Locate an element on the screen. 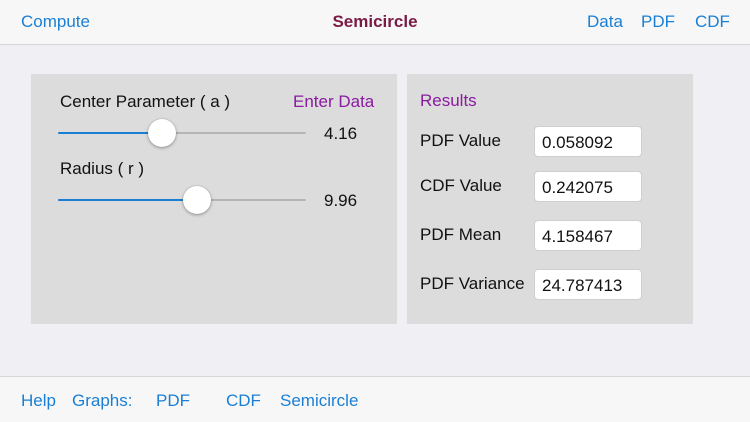 Image resolution: width=750 pixels, height=422 pixels. results-heading: Results is located at coordinates (448, 100).